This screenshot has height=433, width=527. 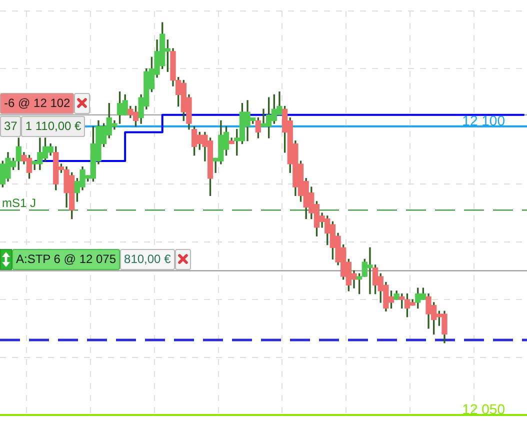 What do you see at coordinates (484, 120) in the screenshot?
I see `ref-line-label: 12 100` at bounding box center [484, 120].